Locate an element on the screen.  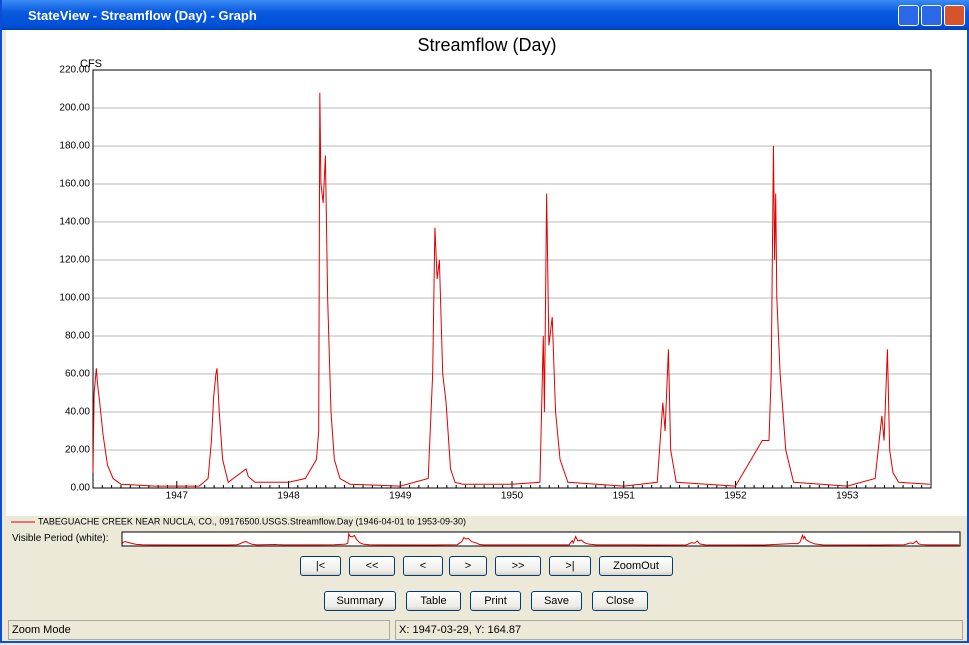
close-window-button is located at coordinates (954, 15).